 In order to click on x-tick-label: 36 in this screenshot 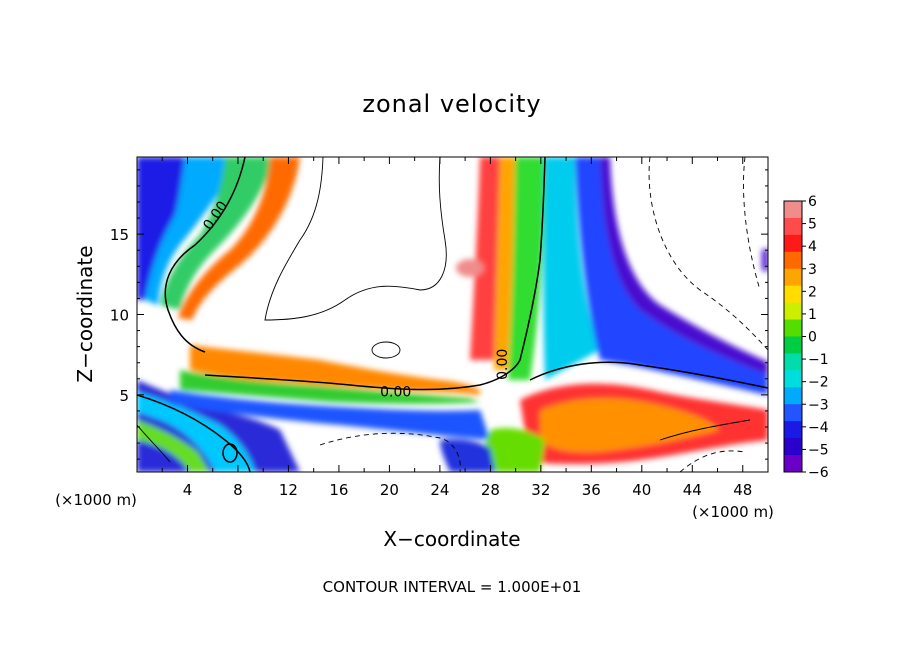, I will do `click(591, 490)`.